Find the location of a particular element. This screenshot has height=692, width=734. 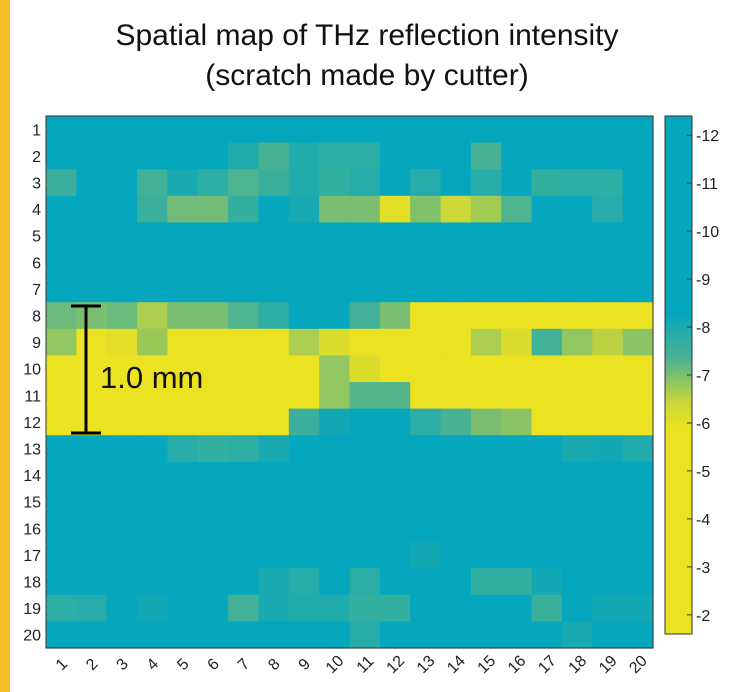

colorbar-tick-label: -8 is located at coordinates (703, 328).